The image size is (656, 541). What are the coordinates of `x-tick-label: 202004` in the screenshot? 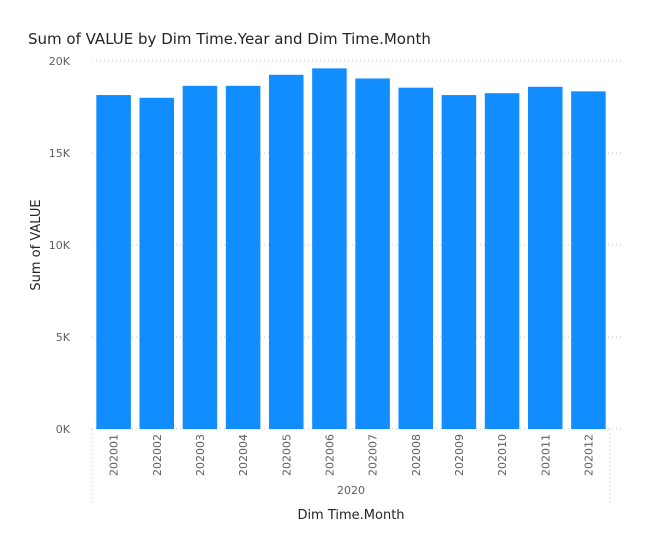 It's located at (243, 455).